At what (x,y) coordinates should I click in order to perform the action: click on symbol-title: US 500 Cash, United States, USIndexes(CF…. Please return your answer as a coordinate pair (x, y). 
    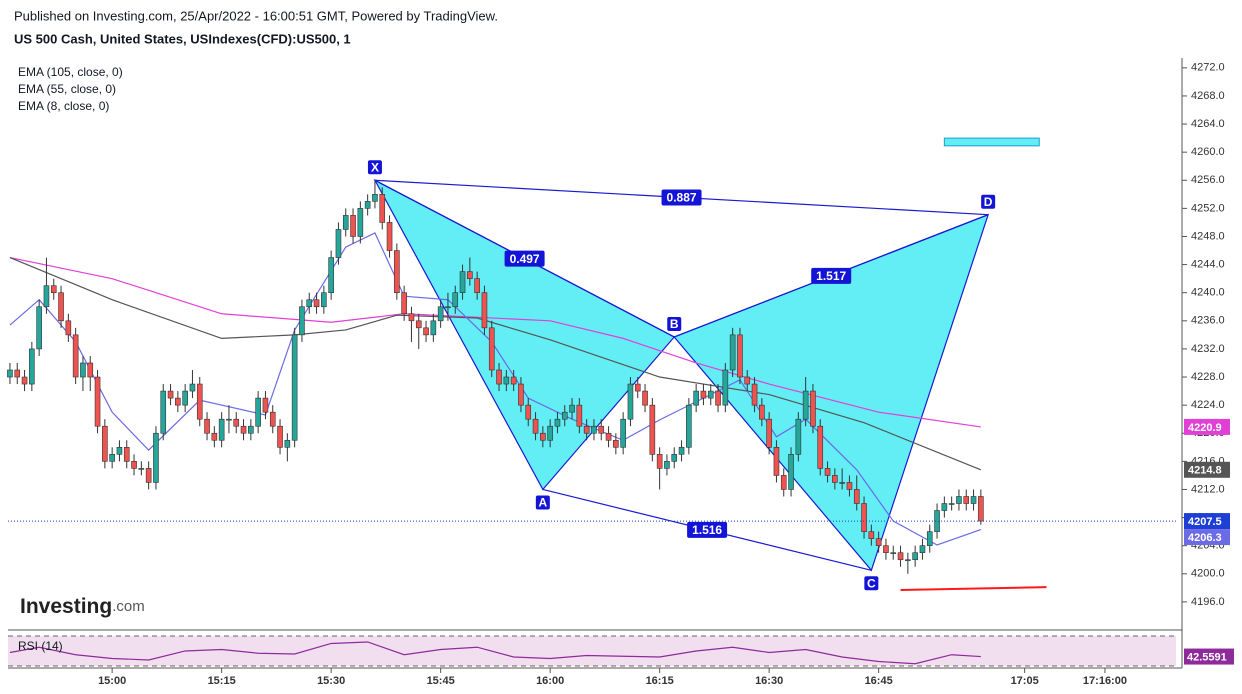
    Looking at the image, I should click on (182, 38).